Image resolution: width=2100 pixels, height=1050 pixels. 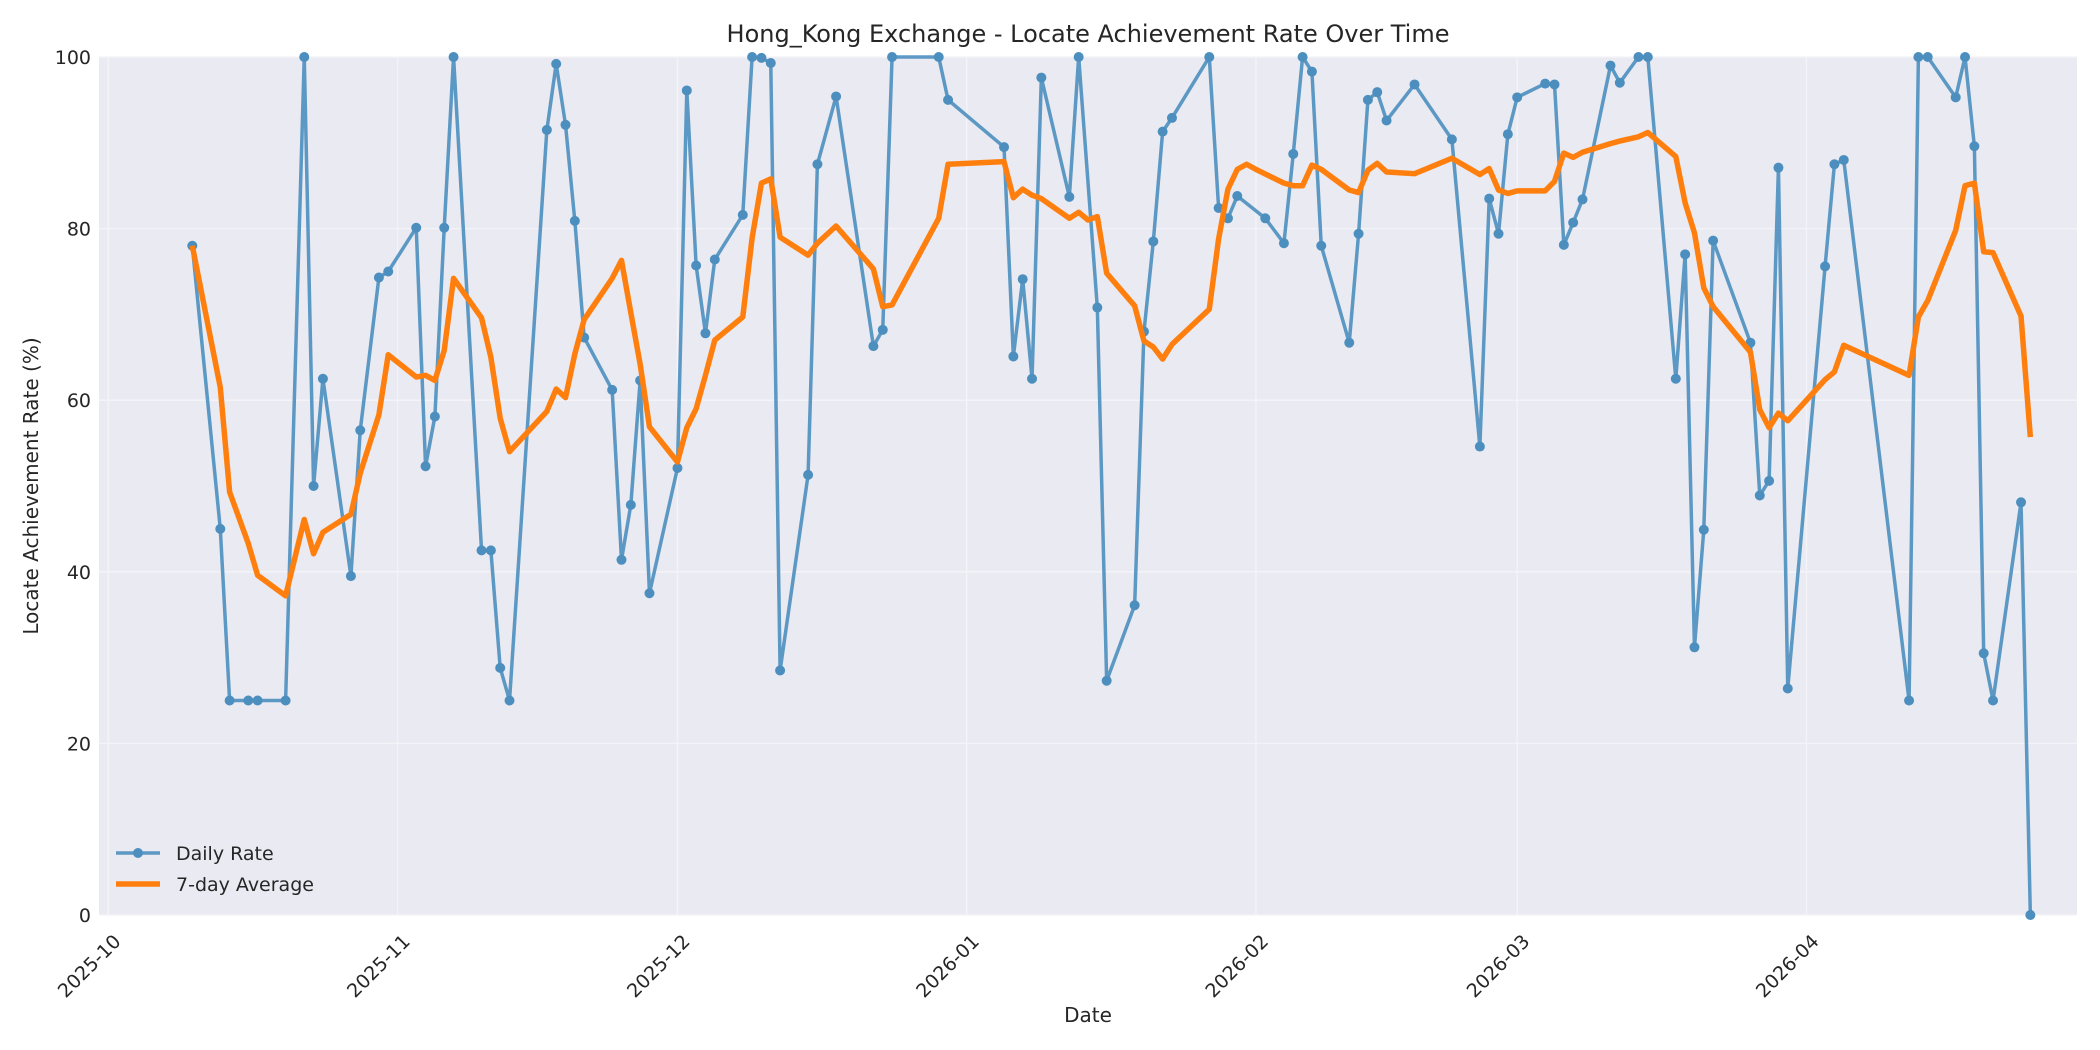 I want to click on y-tick-label: 80, so click(x=79, y=230).